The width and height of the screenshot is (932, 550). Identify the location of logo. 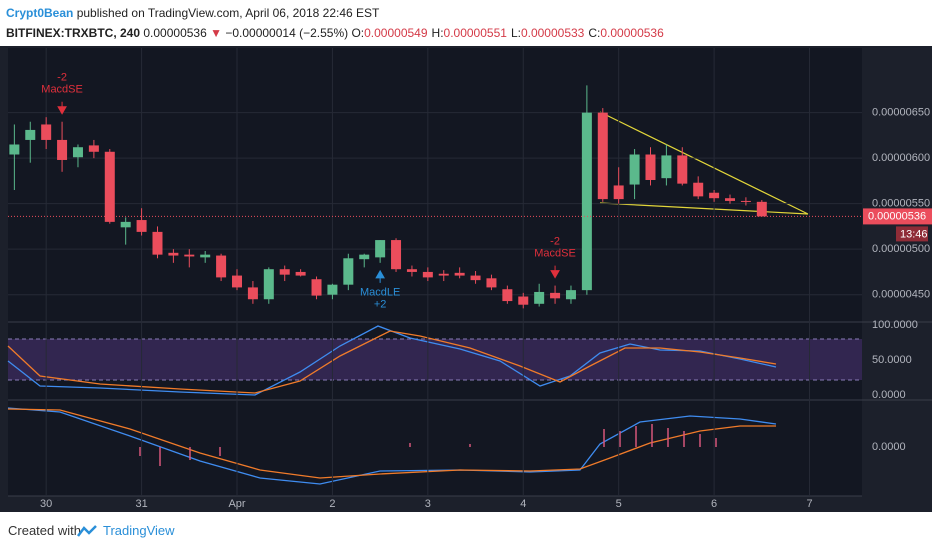
(87, 531).